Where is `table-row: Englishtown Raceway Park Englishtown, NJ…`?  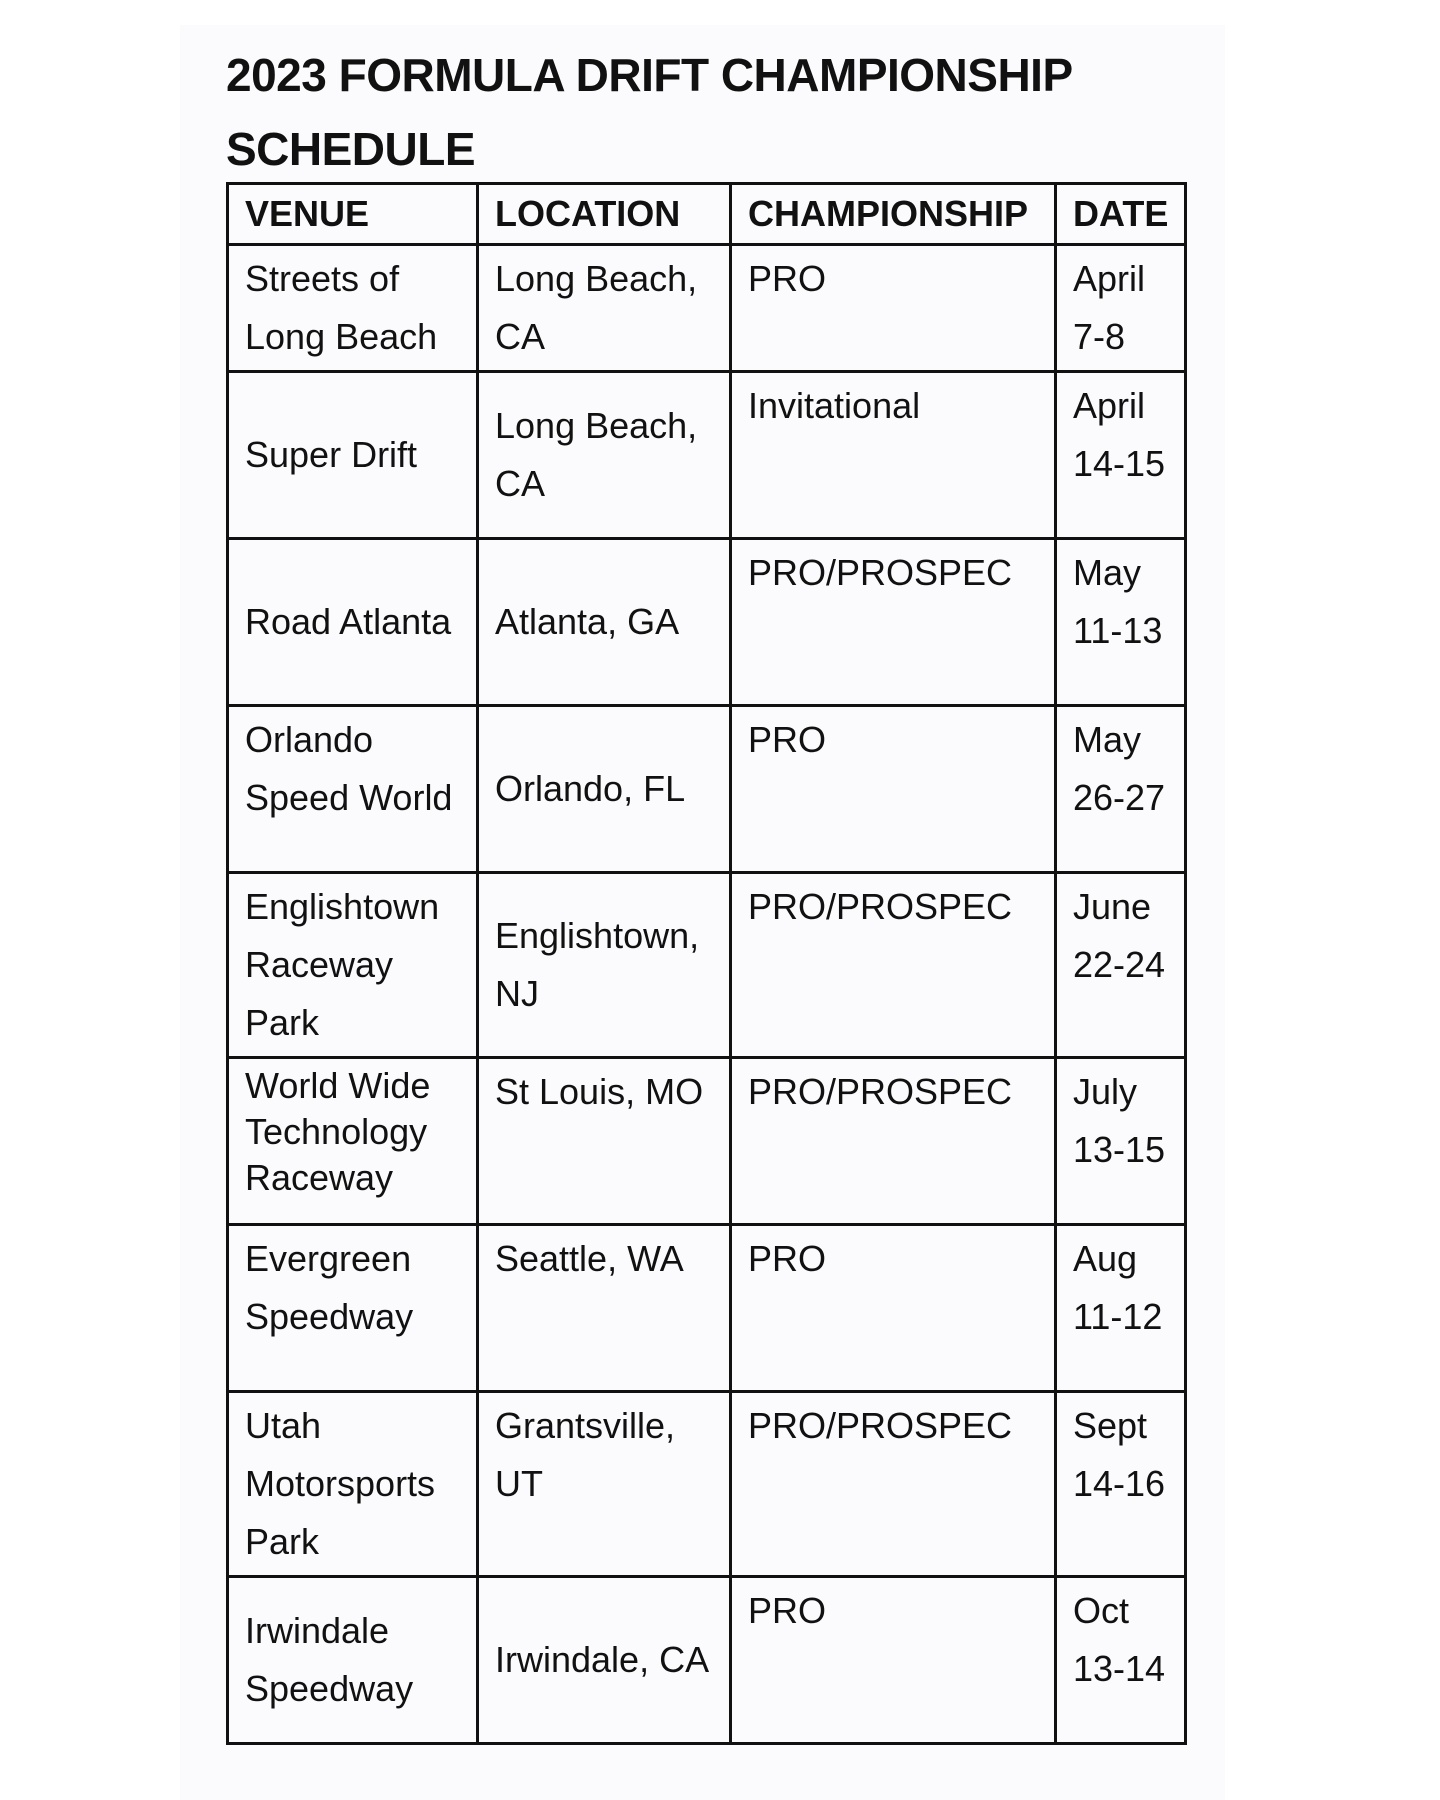 table-row: Englishtown Raceway Park Englishtown, NJ… is located at coordinates (707, 965).